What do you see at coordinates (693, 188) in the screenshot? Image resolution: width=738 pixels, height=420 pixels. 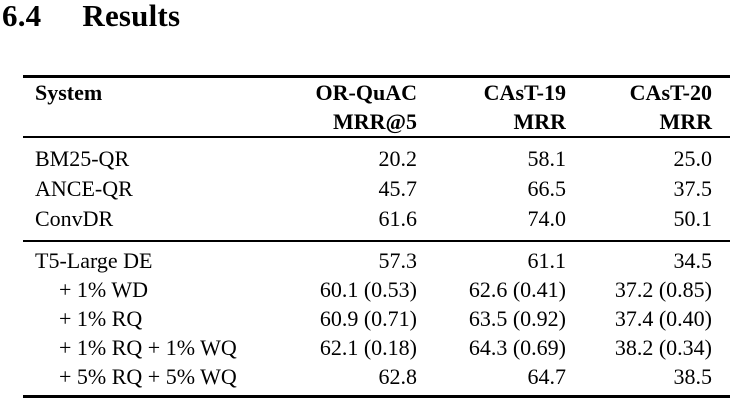 I see `cast20-cell: 37.5` at bounding box center [693, 188].